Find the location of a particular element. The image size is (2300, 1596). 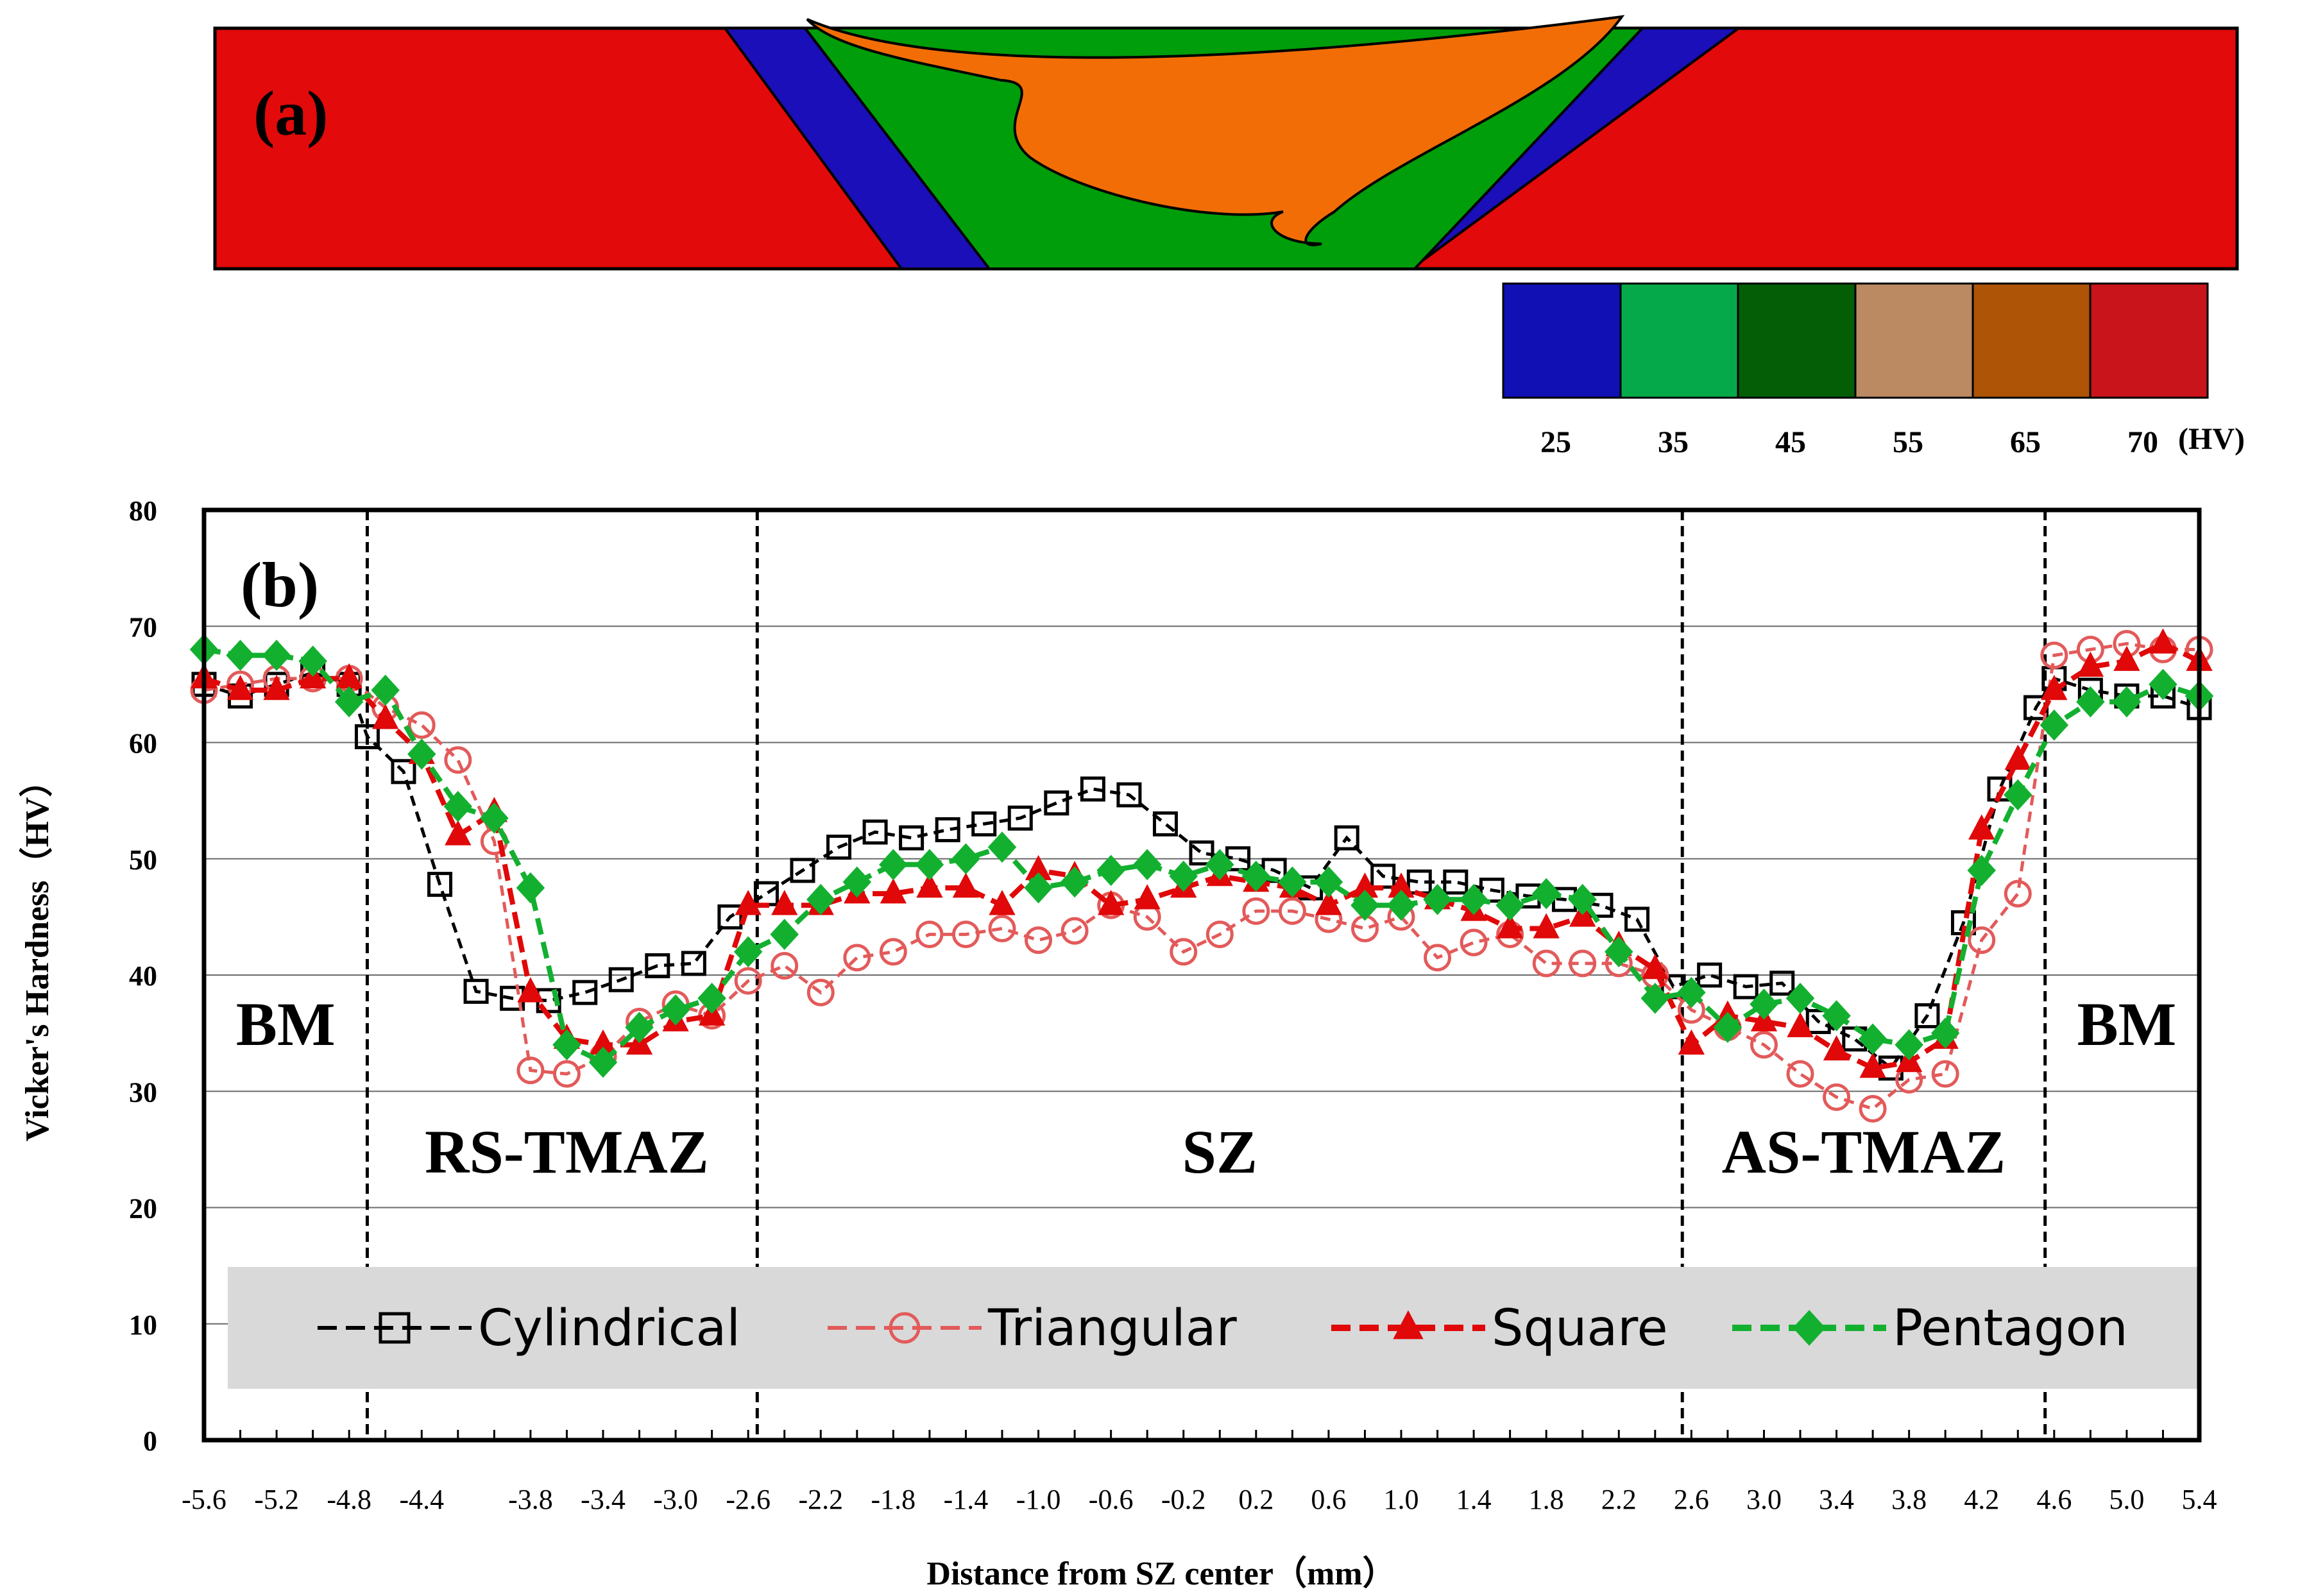

x-tick-label: 5.4 is located at coordinates (2199, 1499).